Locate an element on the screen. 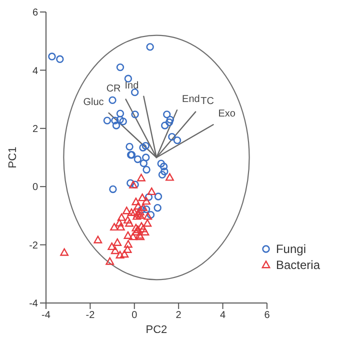 This screenshot has height=341, width=338. series-label: Ind is located at coordinates (131, 86).